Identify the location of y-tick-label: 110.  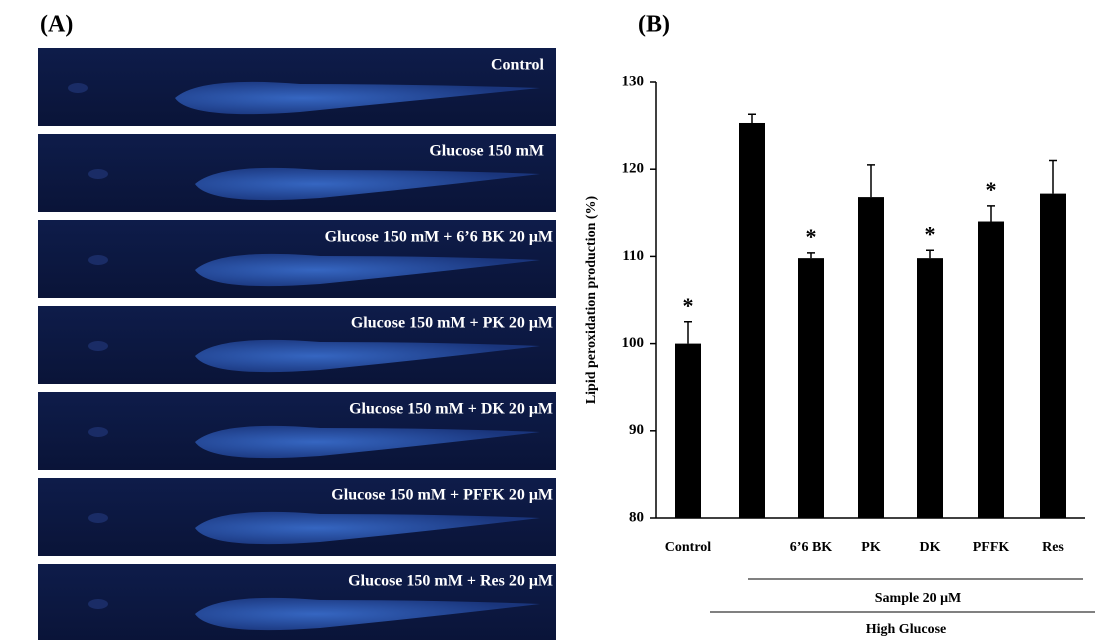
(633, 256).